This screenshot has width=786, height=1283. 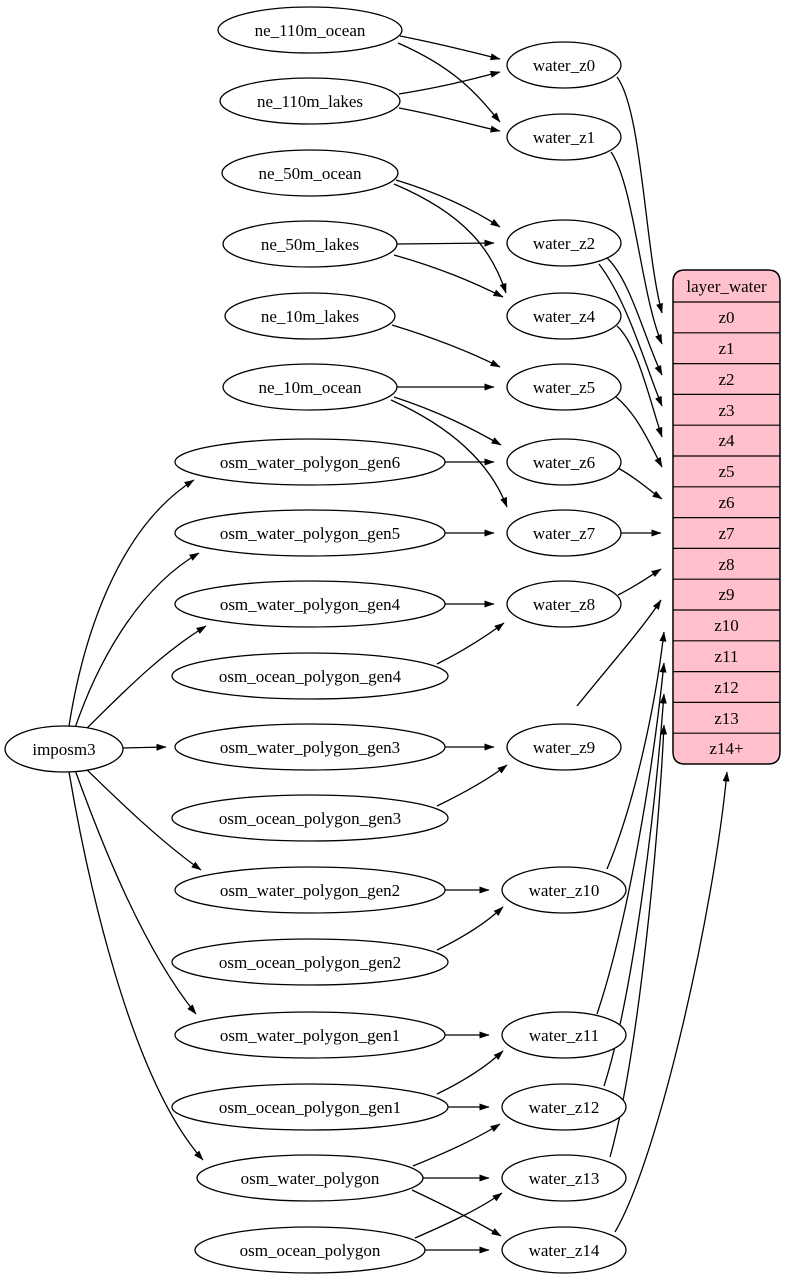 I want to click on node-osm-water-polygon-gen1: osm_water_polygon_gen1, so click(x=310, y=1035).